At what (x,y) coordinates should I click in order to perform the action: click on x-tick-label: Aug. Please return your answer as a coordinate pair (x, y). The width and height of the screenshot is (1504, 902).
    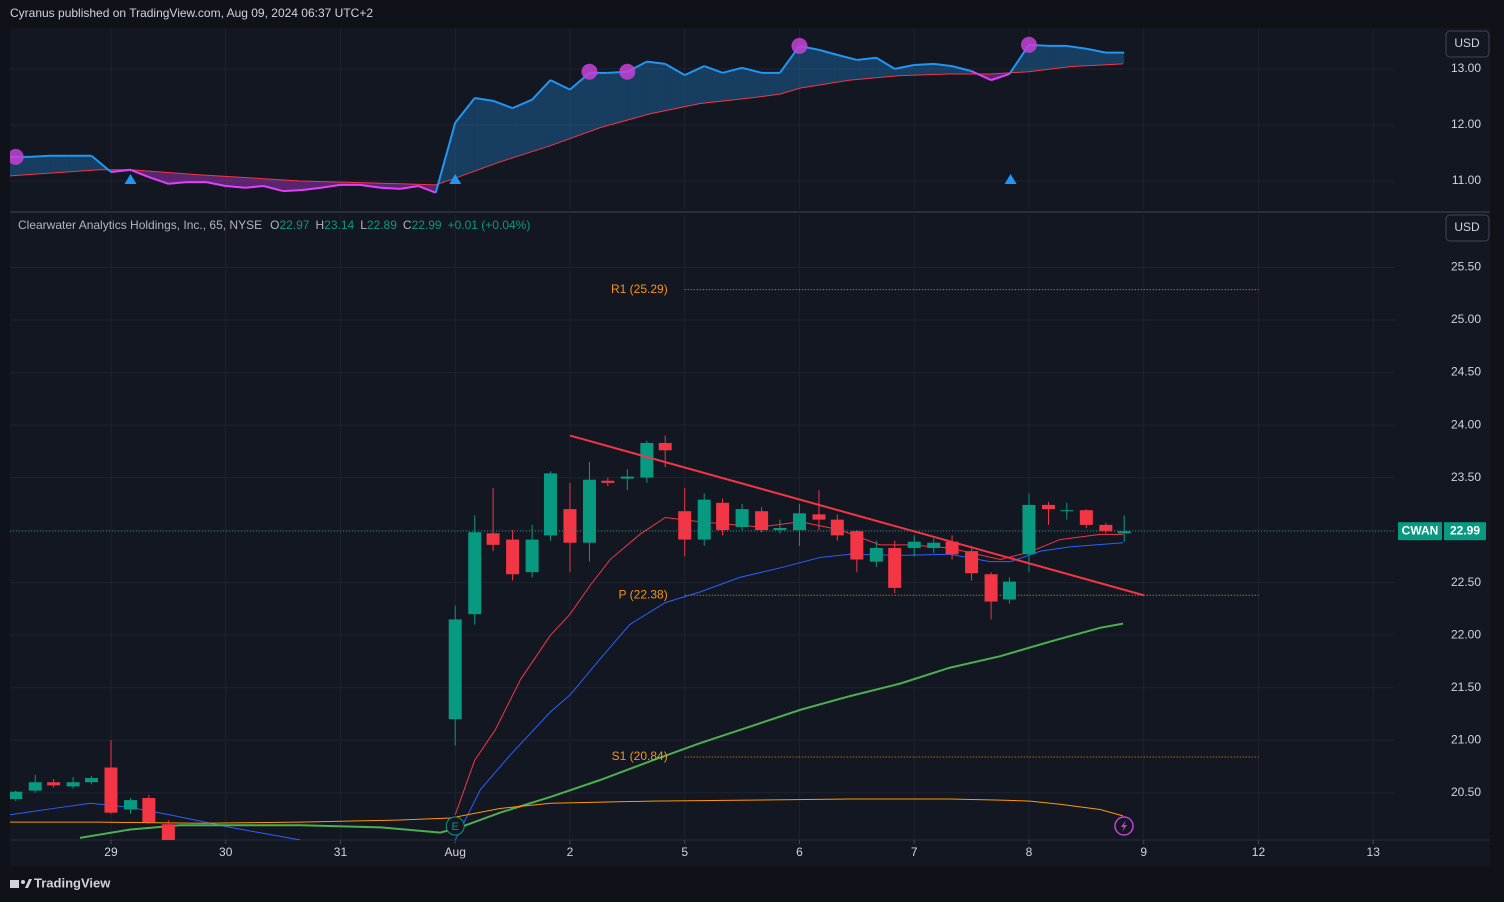
    Looking at the image, I should click on (455, 852).